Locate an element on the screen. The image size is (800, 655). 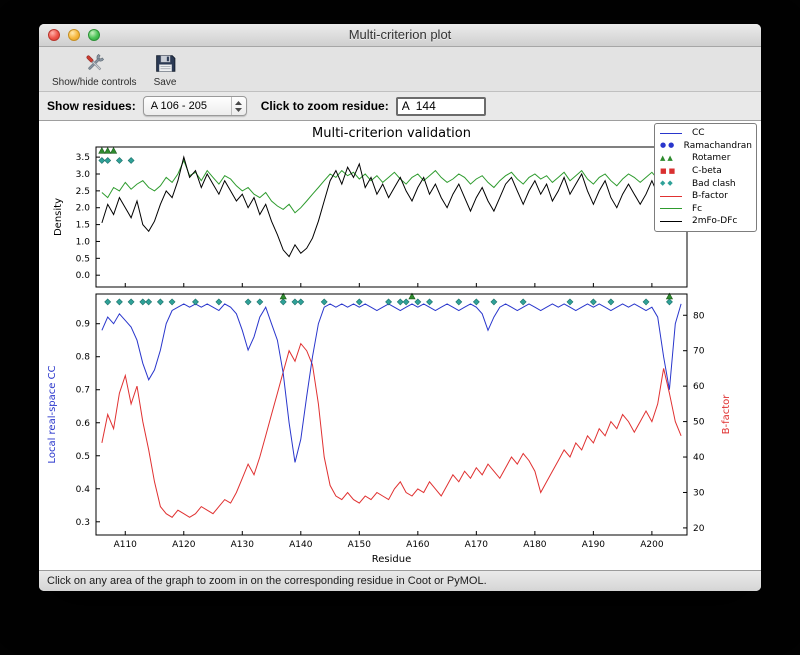
legend-entry: Fc is located at coordinates (706, 209).